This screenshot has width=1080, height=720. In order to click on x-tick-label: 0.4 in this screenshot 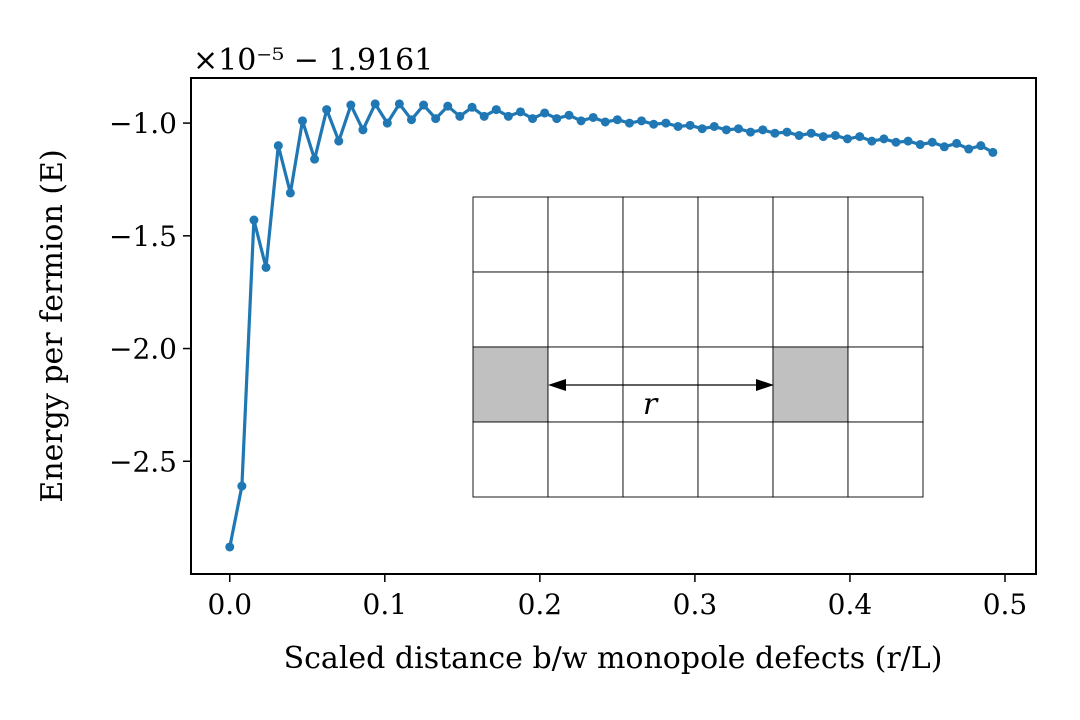, I will do `click(850, 604)`.